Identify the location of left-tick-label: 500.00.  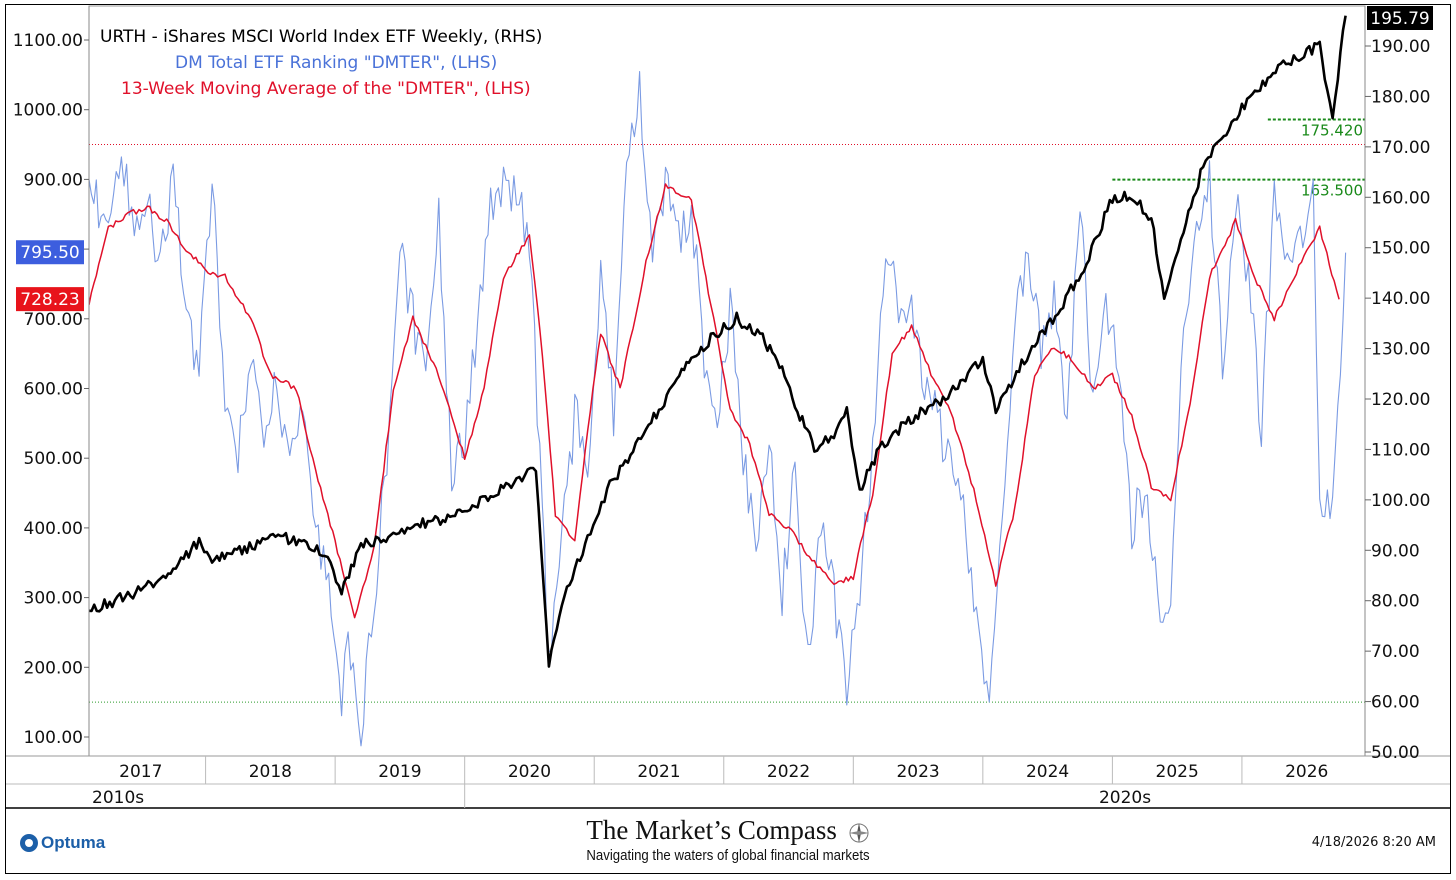
(53, 459).